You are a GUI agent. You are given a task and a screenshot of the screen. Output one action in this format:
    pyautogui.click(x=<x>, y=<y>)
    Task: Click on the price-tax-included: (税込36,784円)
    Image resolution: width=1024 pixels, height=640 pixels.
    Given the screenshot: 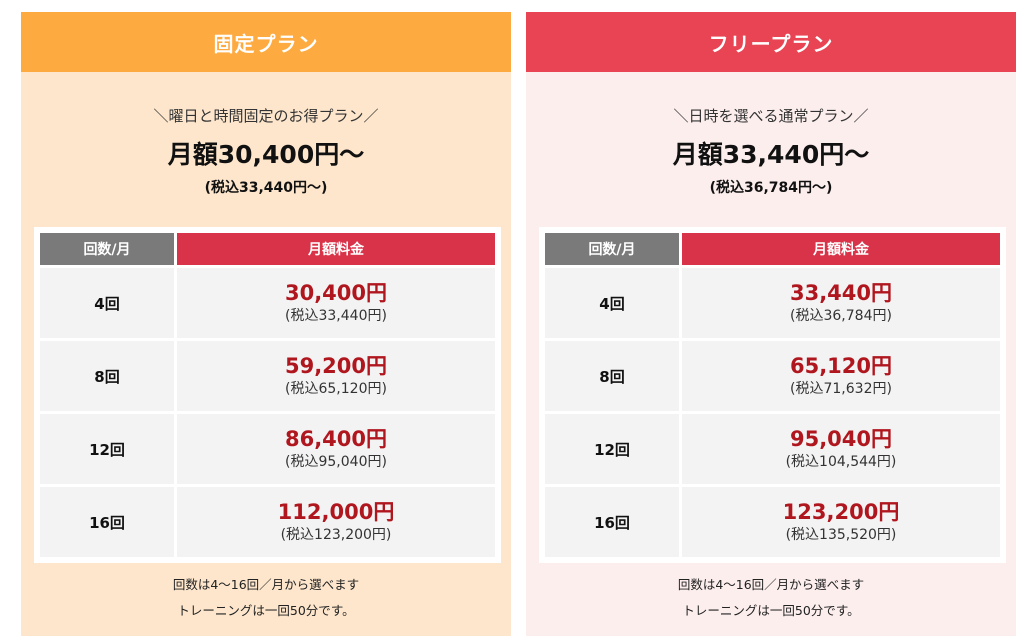 What is the action you would take?
    pyautogui.click(x=841, y=316)
    